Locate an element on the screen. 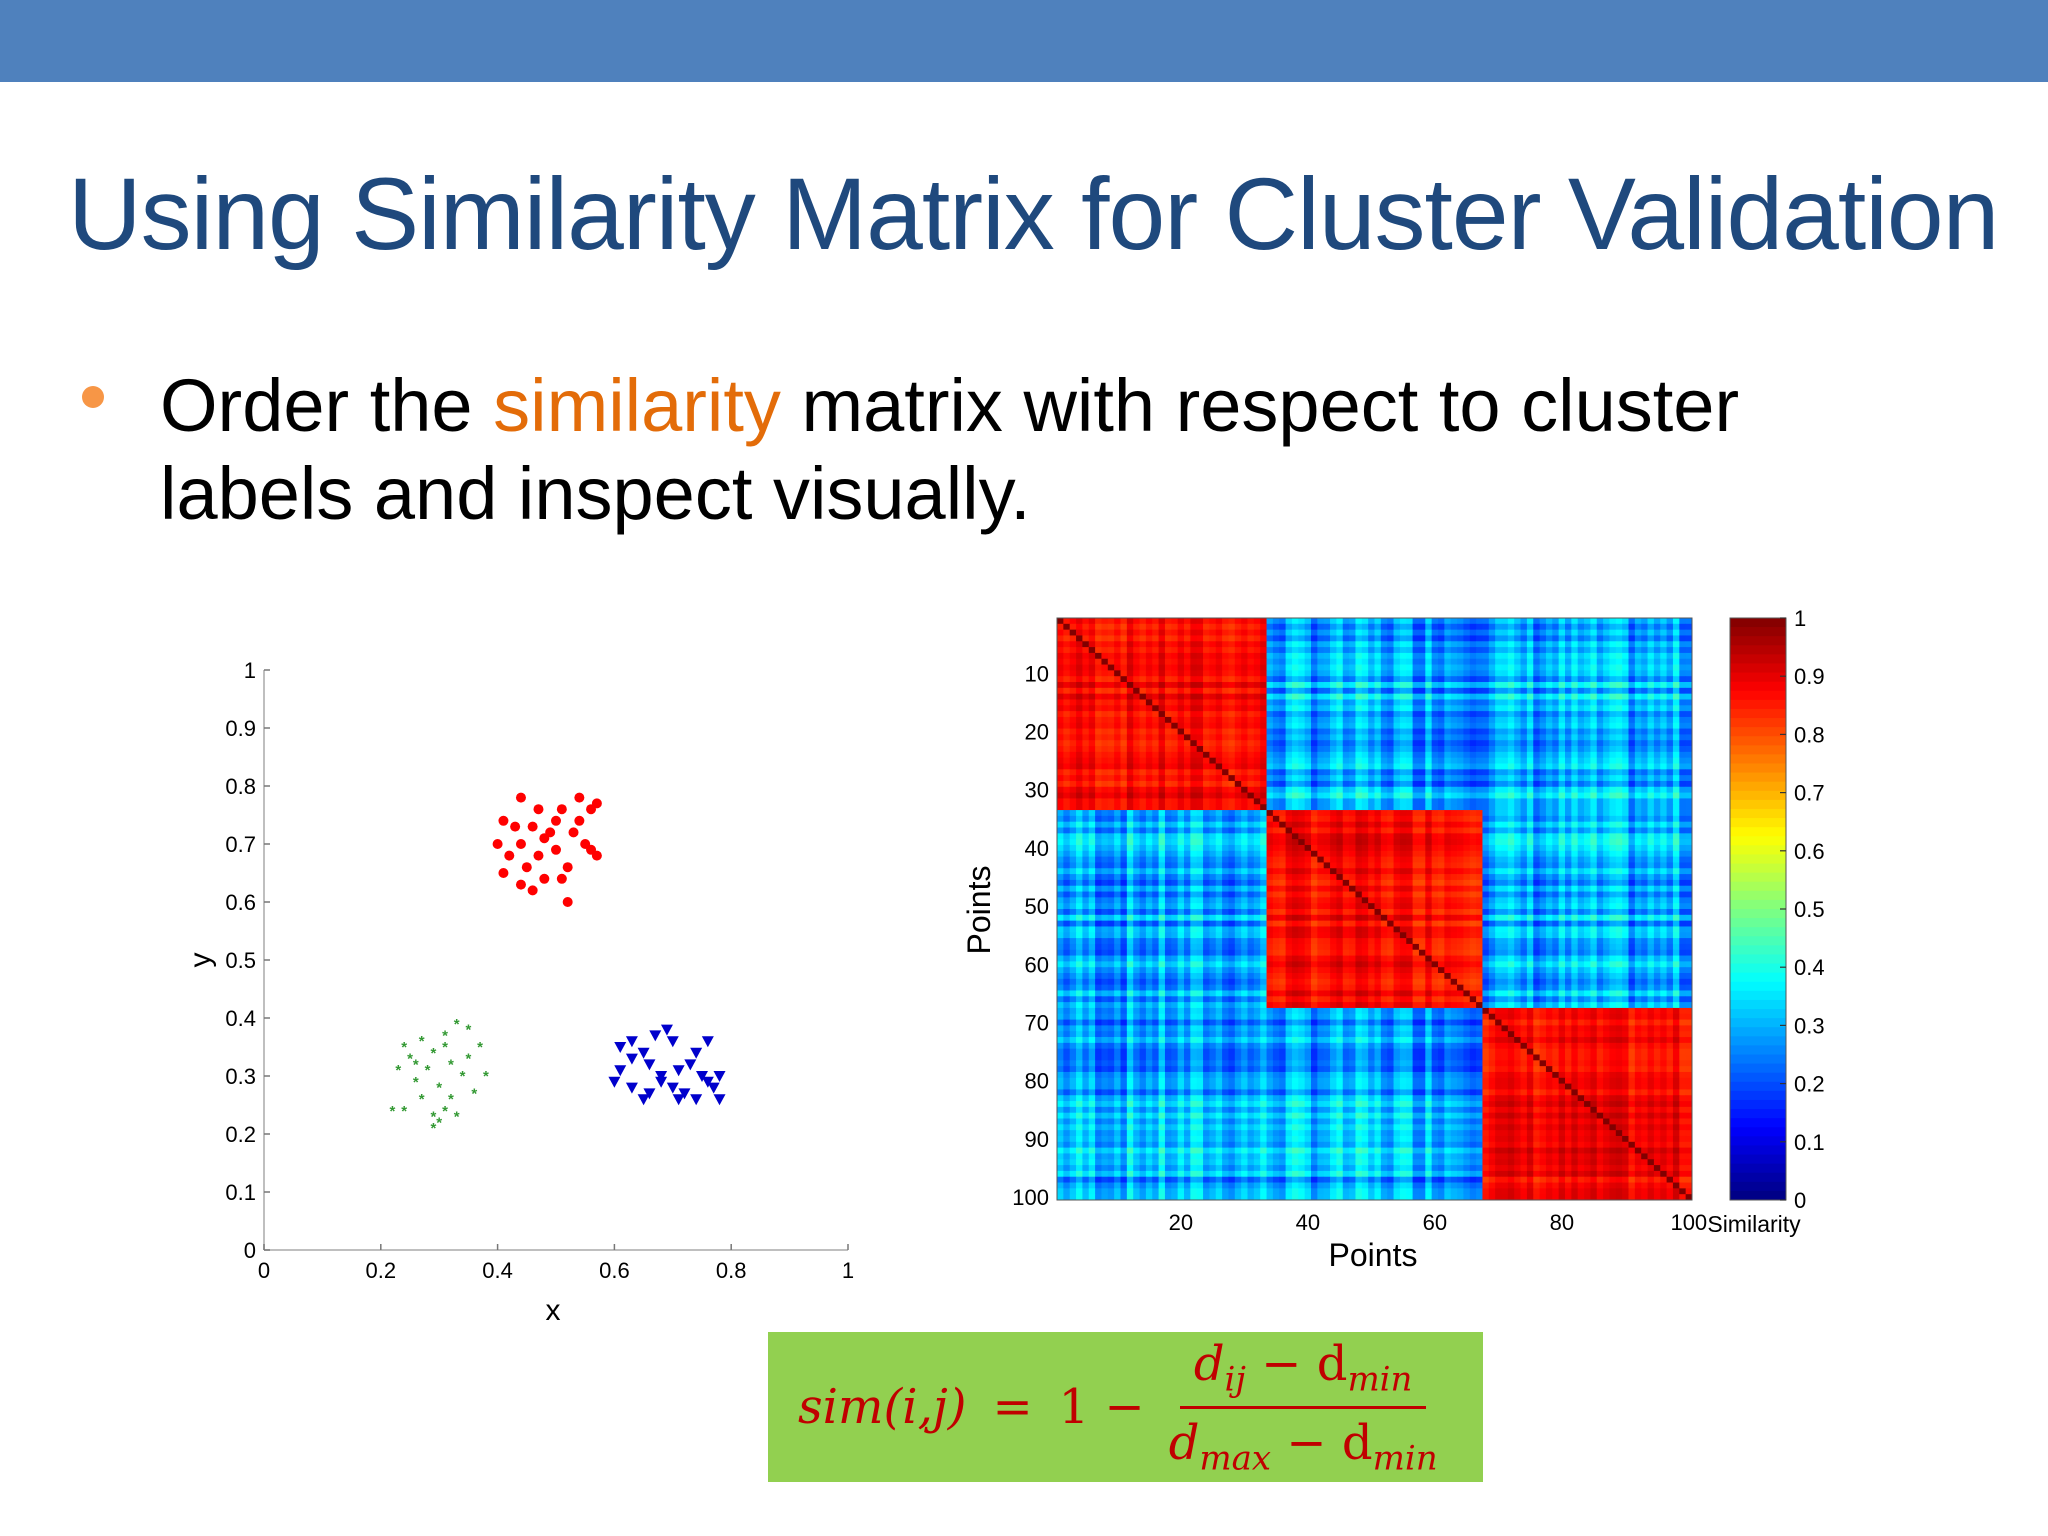  scatter-point-triangle is located at coordinates (713, 1088).